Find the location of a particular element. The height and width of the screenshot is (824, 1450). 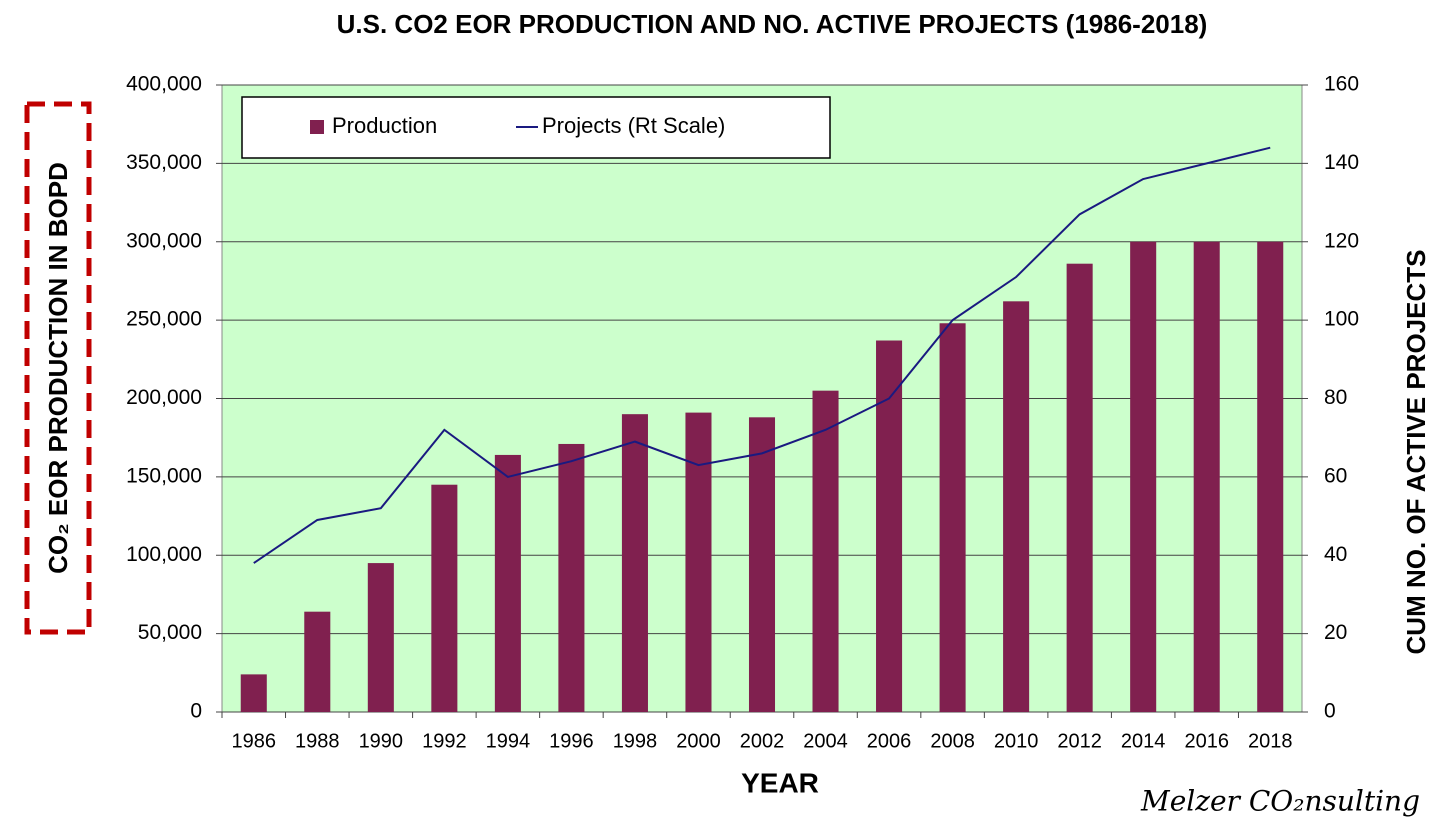

x-tick-label: 2000 is located at coordinates (698, 741).